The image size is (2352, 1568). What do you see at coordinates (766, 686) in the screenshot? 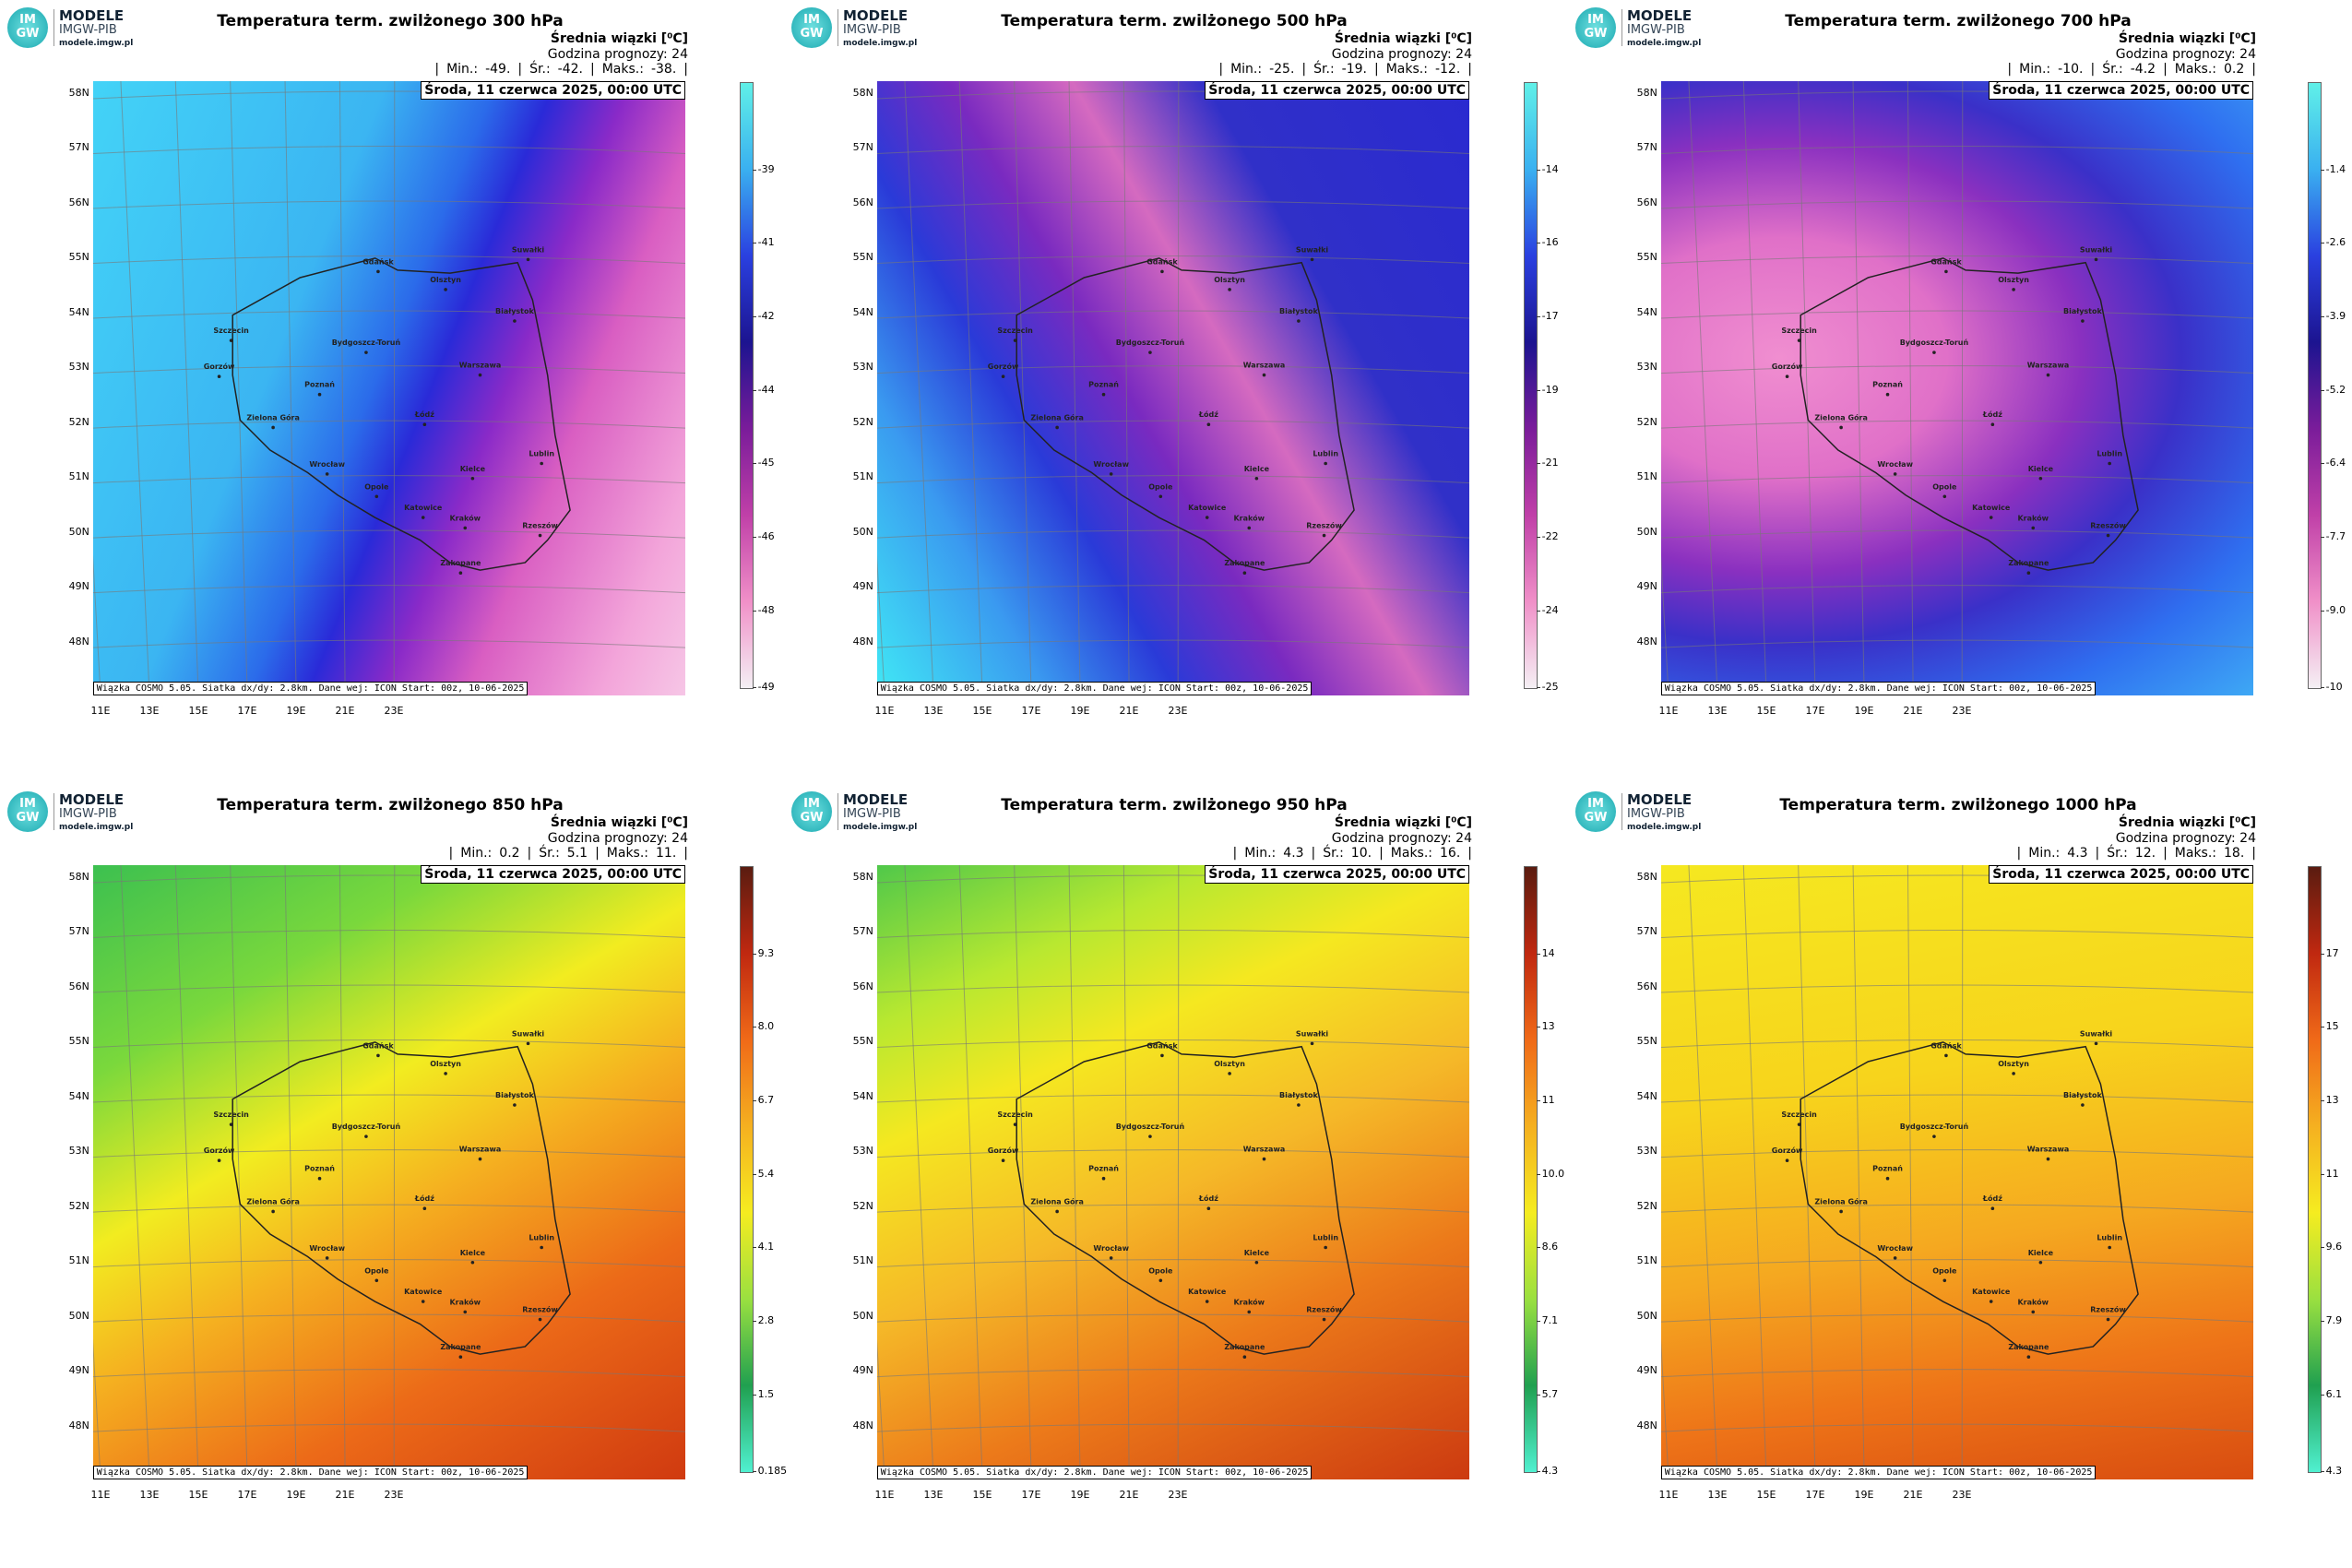
I see `colorbar-label: -49` at bounding box center [766, 686].